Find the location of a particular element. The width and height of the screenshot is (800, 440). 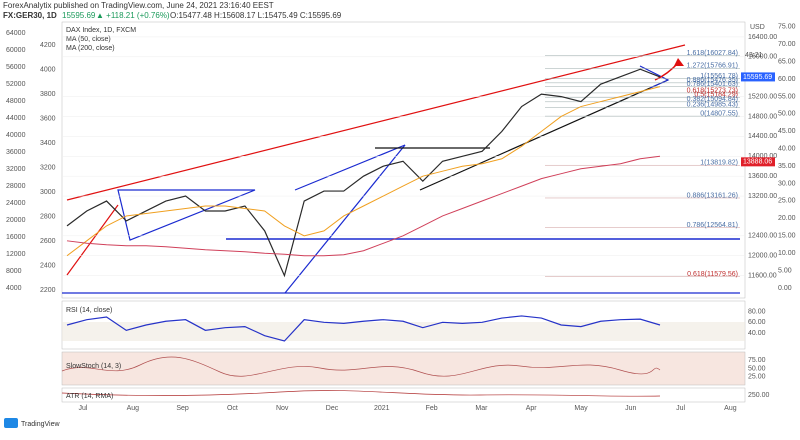

left-axis-b: 3800 is located at coordinates (48, 94).